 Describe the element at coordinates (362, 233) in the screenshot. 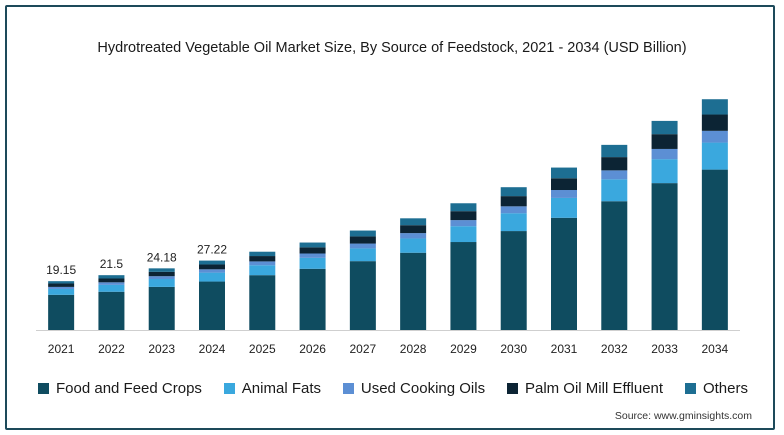

I see `bar-segment-others-2027` at that location.